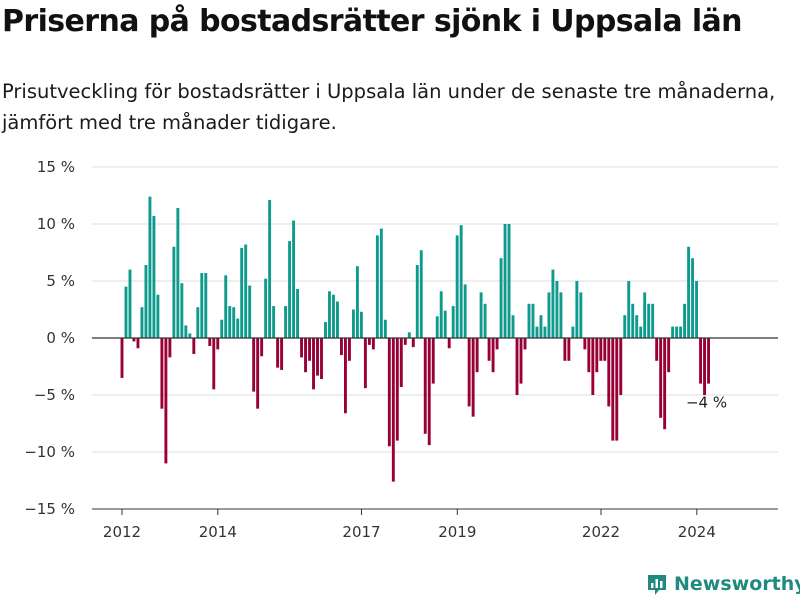 The width and height of the screenshot is (800, 600). I want to click on y-tick-label: −10 %, so click(49, 452).